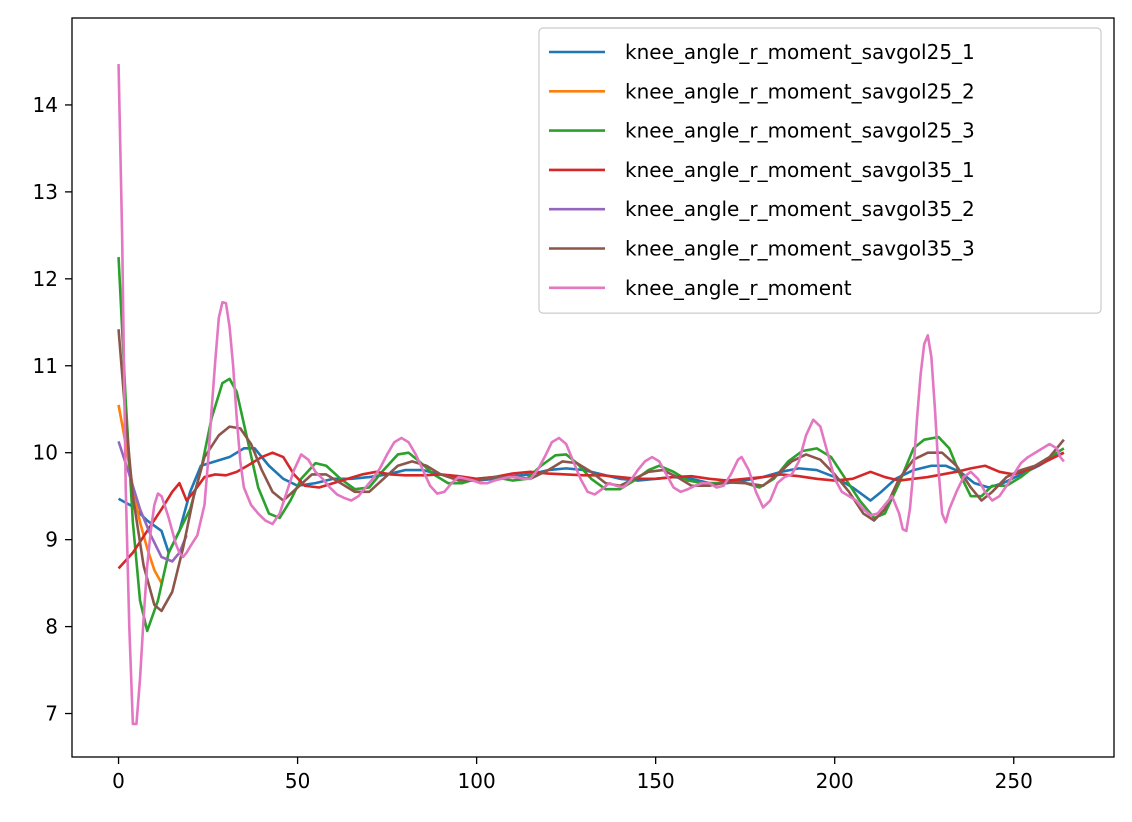 This screenshot has width=1132, height=822. I want to click on legend-label: knee_angle_r_moment_savgol25_1, so click(800, 52).